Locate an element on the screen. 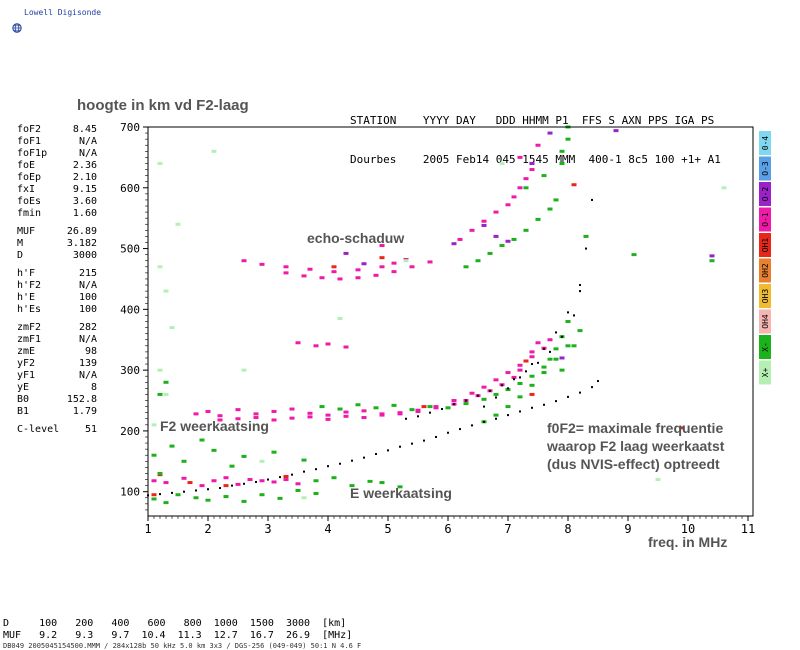 The image size is (800, 650). x-tick-label: 5 is located at coordinates (387, 529).